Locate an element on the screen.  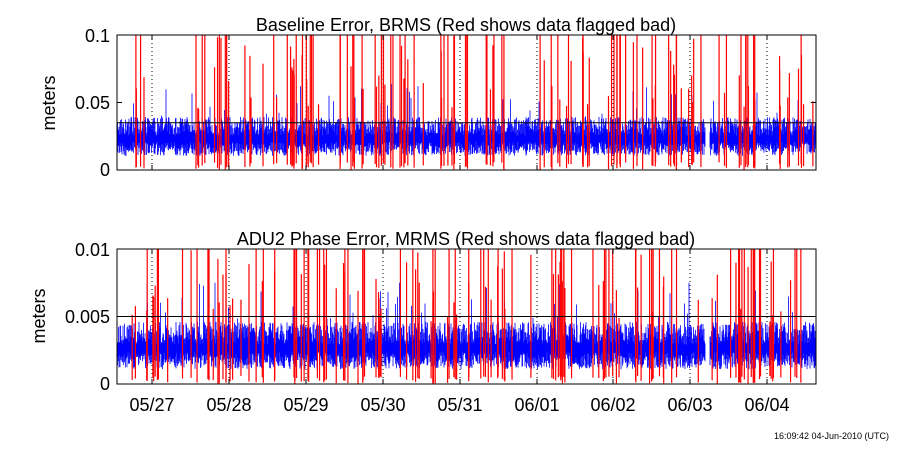
x-tick-label: 06/03 is located at coordinates (689, 405).